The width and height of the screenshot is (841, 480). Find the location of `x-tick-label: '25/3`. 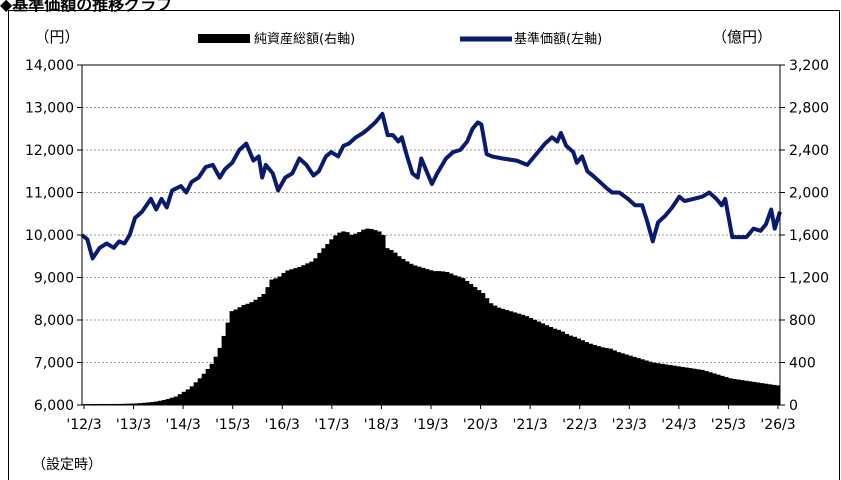

x-tick-label: '25/3 is located at coordinates (728, 425).